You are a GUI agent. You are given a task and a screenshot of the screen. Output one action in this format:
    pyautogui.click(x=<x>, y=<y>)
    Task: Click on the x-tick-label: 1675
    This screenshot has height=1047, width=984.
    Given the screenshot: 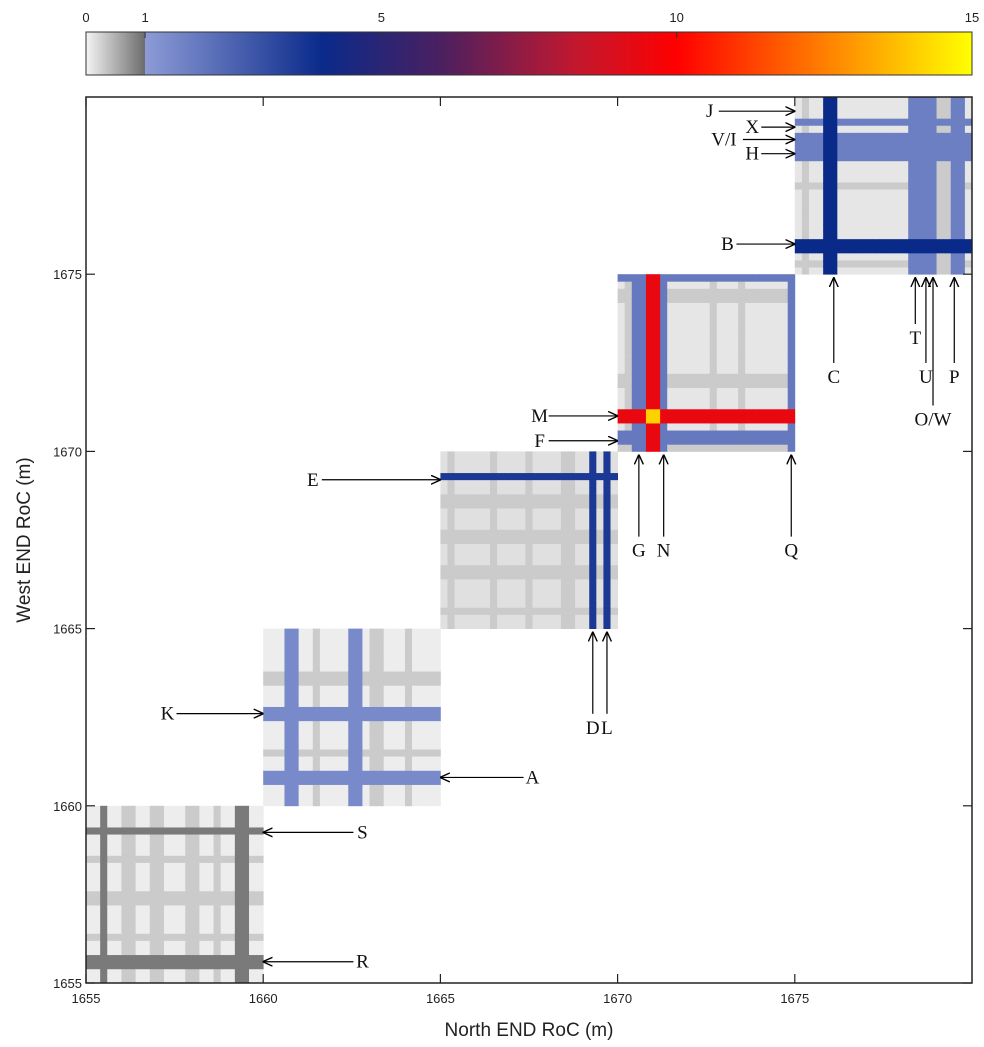 What is the action you would take?
    pyautogui.click(x=794, y=998)
    